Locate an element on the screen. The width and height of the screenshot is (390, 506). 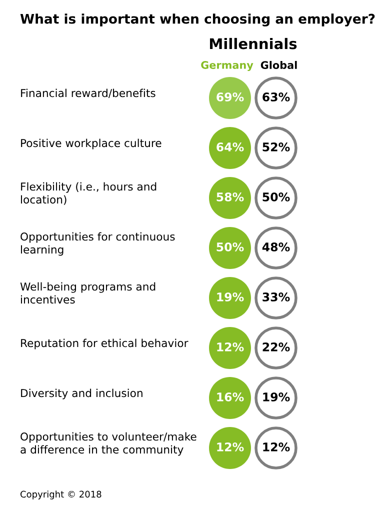
category-label: Opportunities for continuous learning is located at coordinates (97, 244).